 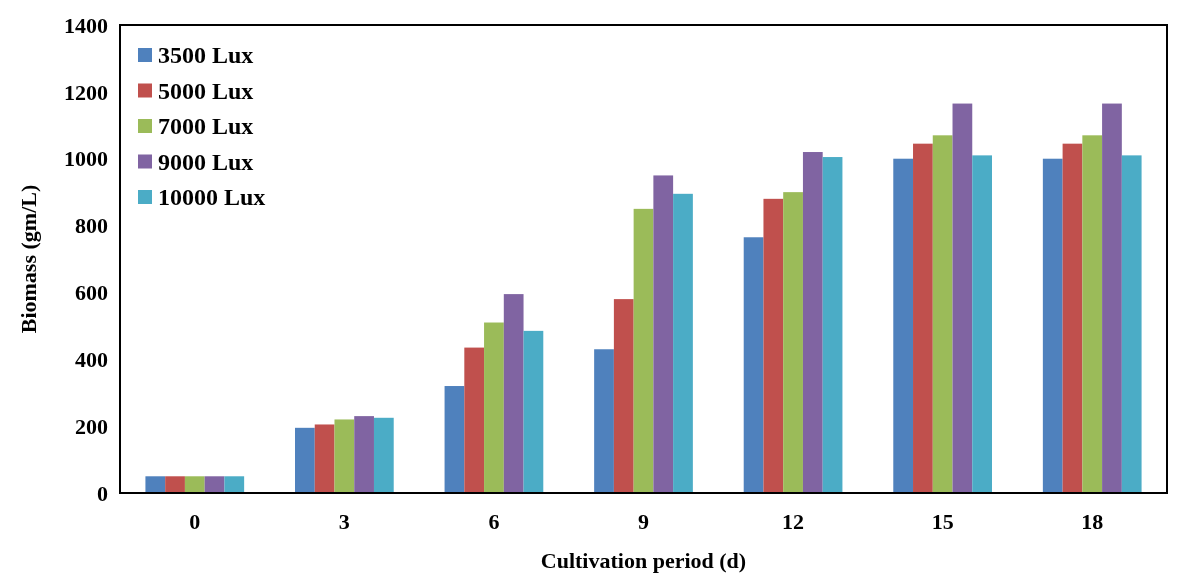 What do you see at coordinates (86, 92) in the screenshot?
I see `y-tick-label: 1200` at bounding box center [86, 92].